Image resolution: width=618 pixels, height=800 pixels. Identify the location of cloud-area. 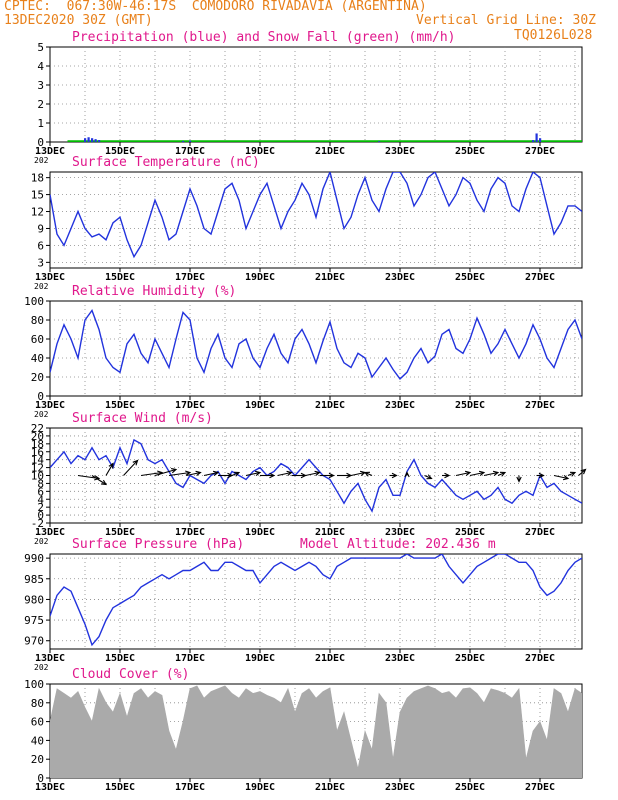
(316, 731).